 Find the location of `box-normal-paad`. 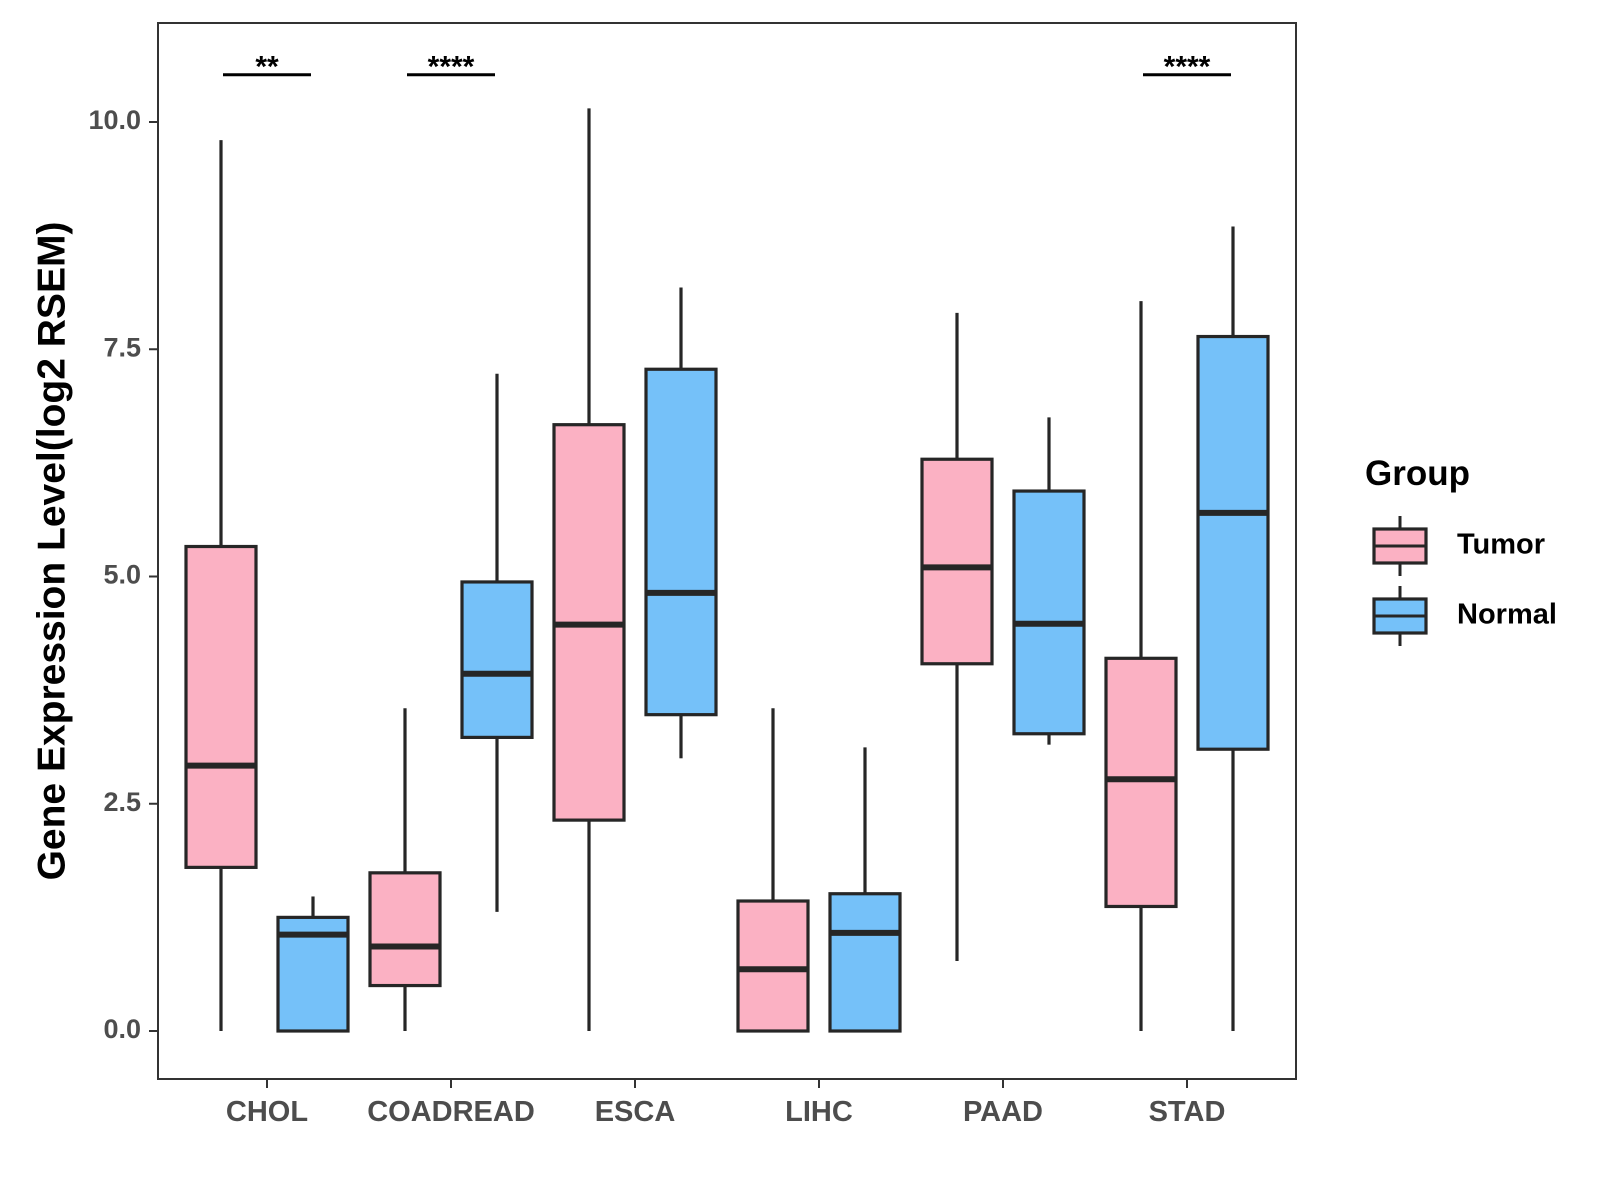

box-normal-paad is located at coordinates (1049, 581).